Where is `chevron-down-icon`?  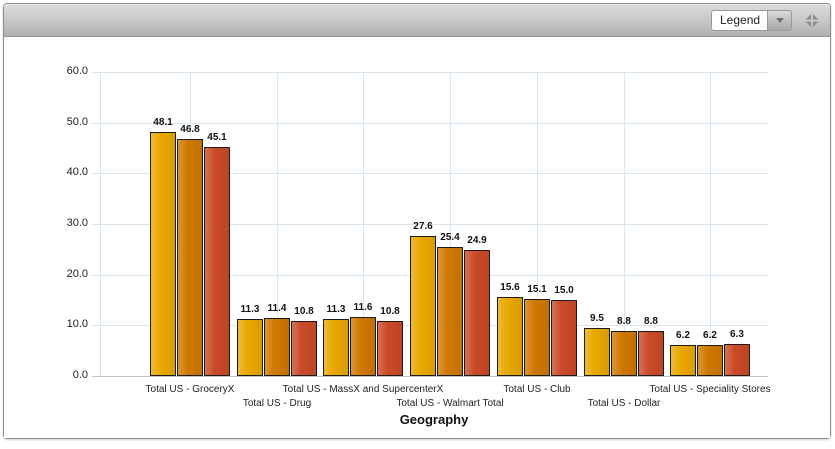
chevron-down-icon is located at coordinates (779, 20).